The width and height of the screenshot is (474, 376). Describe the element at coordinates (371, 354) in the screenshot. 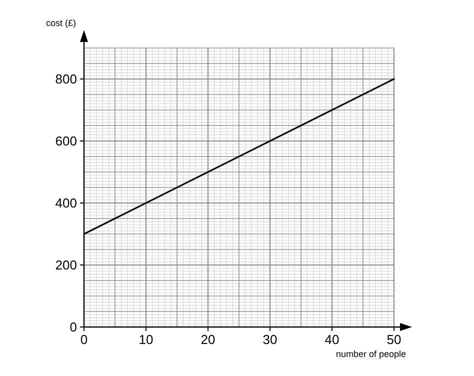

I see `x-axis-title: number of people` at that location.